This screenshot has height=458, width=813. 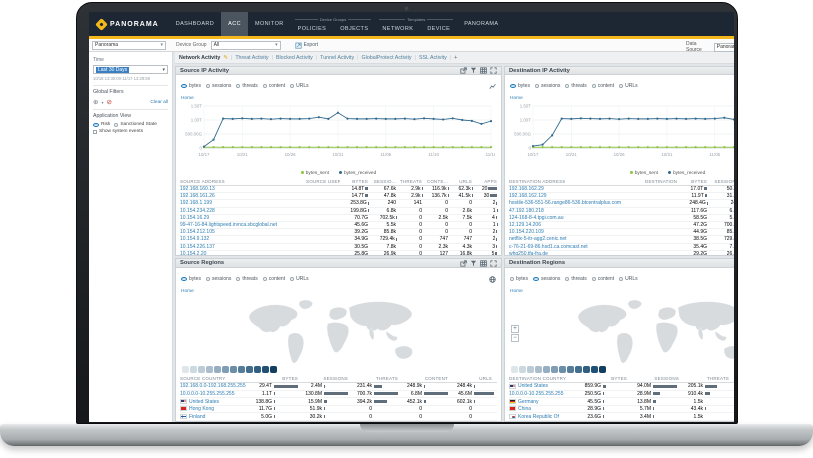 I want to click on nav-item-policies: POLICIES, so click(x=312, y=29).